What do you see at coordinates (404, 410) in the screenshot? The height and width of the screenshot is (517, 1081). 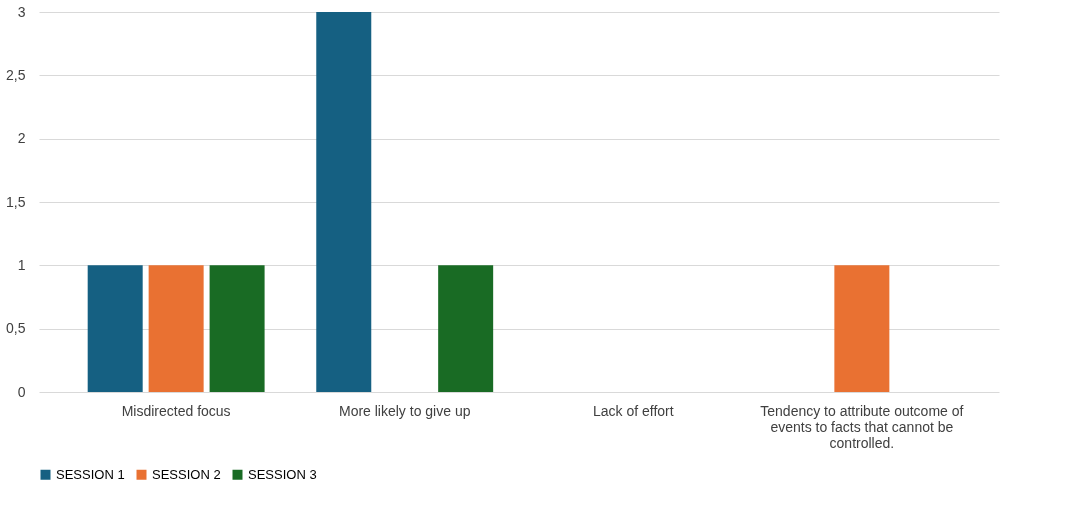 I see `x-tick-label: More likely to give up` at bounding box center [404, 410].